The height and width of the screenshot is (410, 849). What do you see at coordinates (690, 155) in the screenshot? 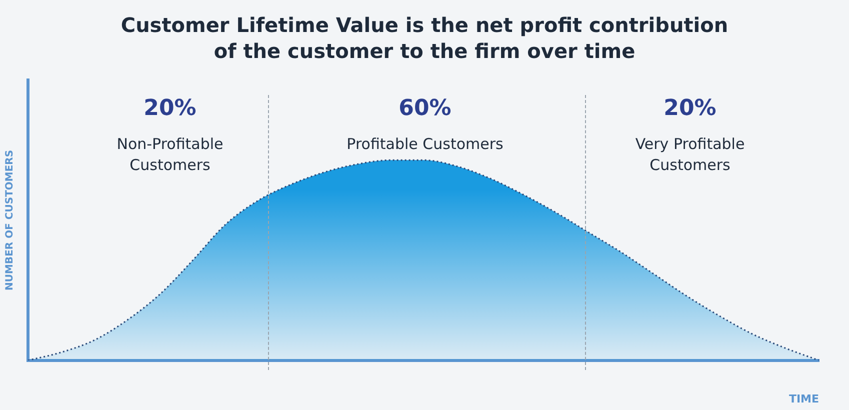
I see `annotation: Very Profitable Customers` at bounding box center [690, 155].